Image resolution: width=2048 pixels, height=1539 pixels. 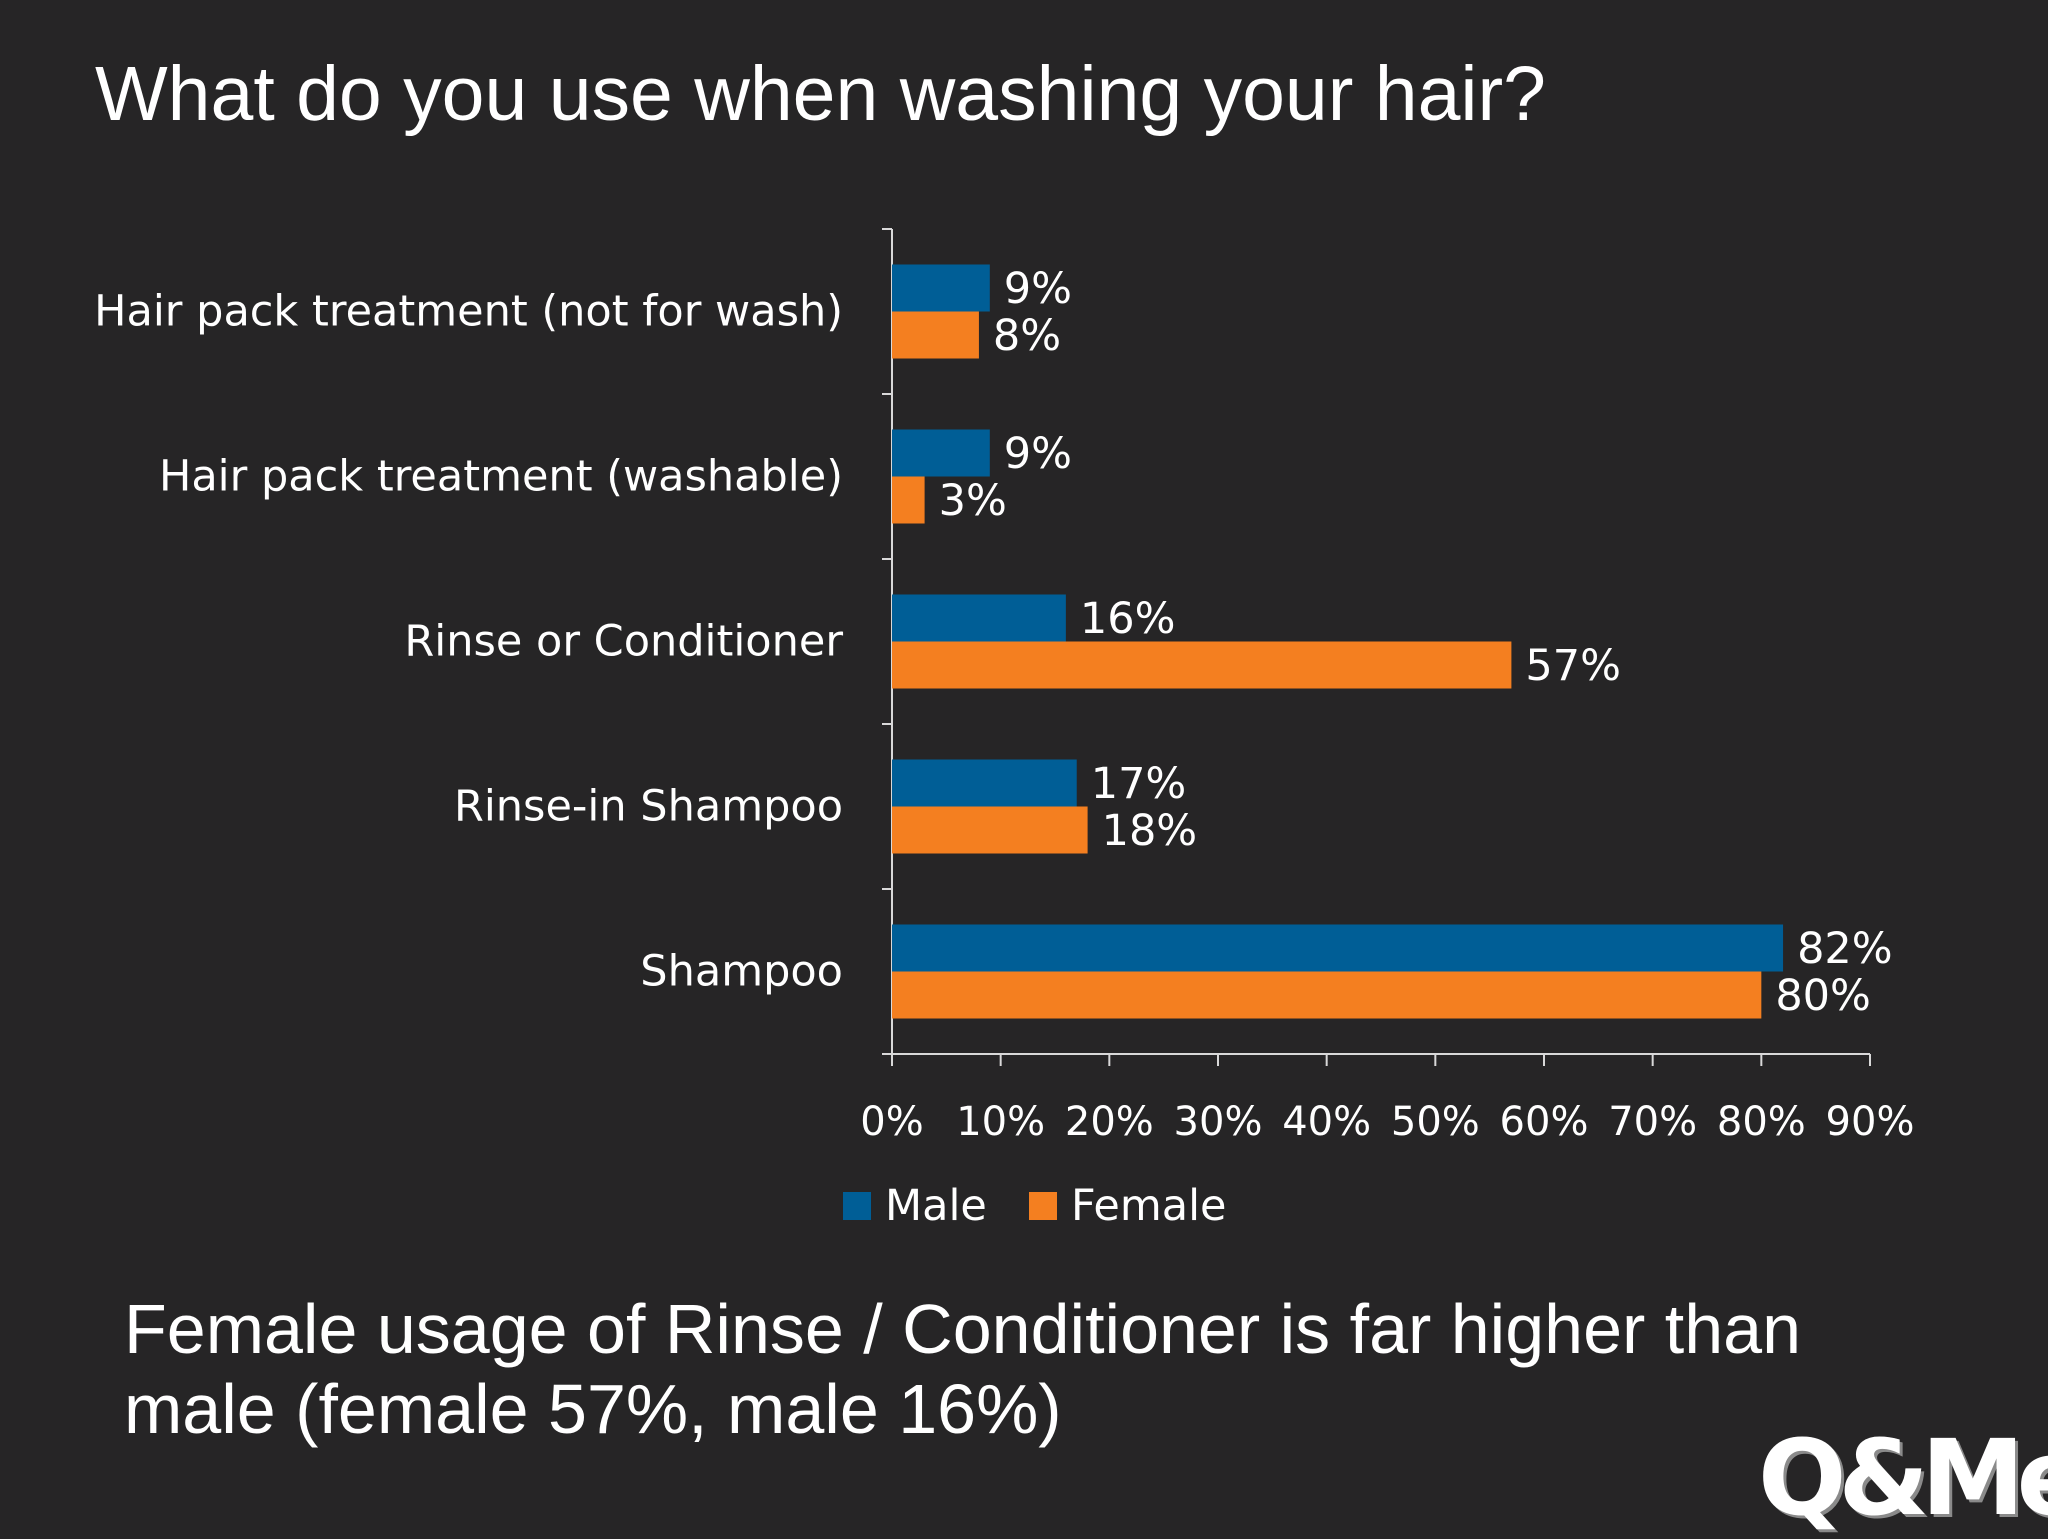 What do you see at coordinates (891, 1122) in the screenshot?
I see `x-tick-label: 0%` at bounding box center [891, 1122].